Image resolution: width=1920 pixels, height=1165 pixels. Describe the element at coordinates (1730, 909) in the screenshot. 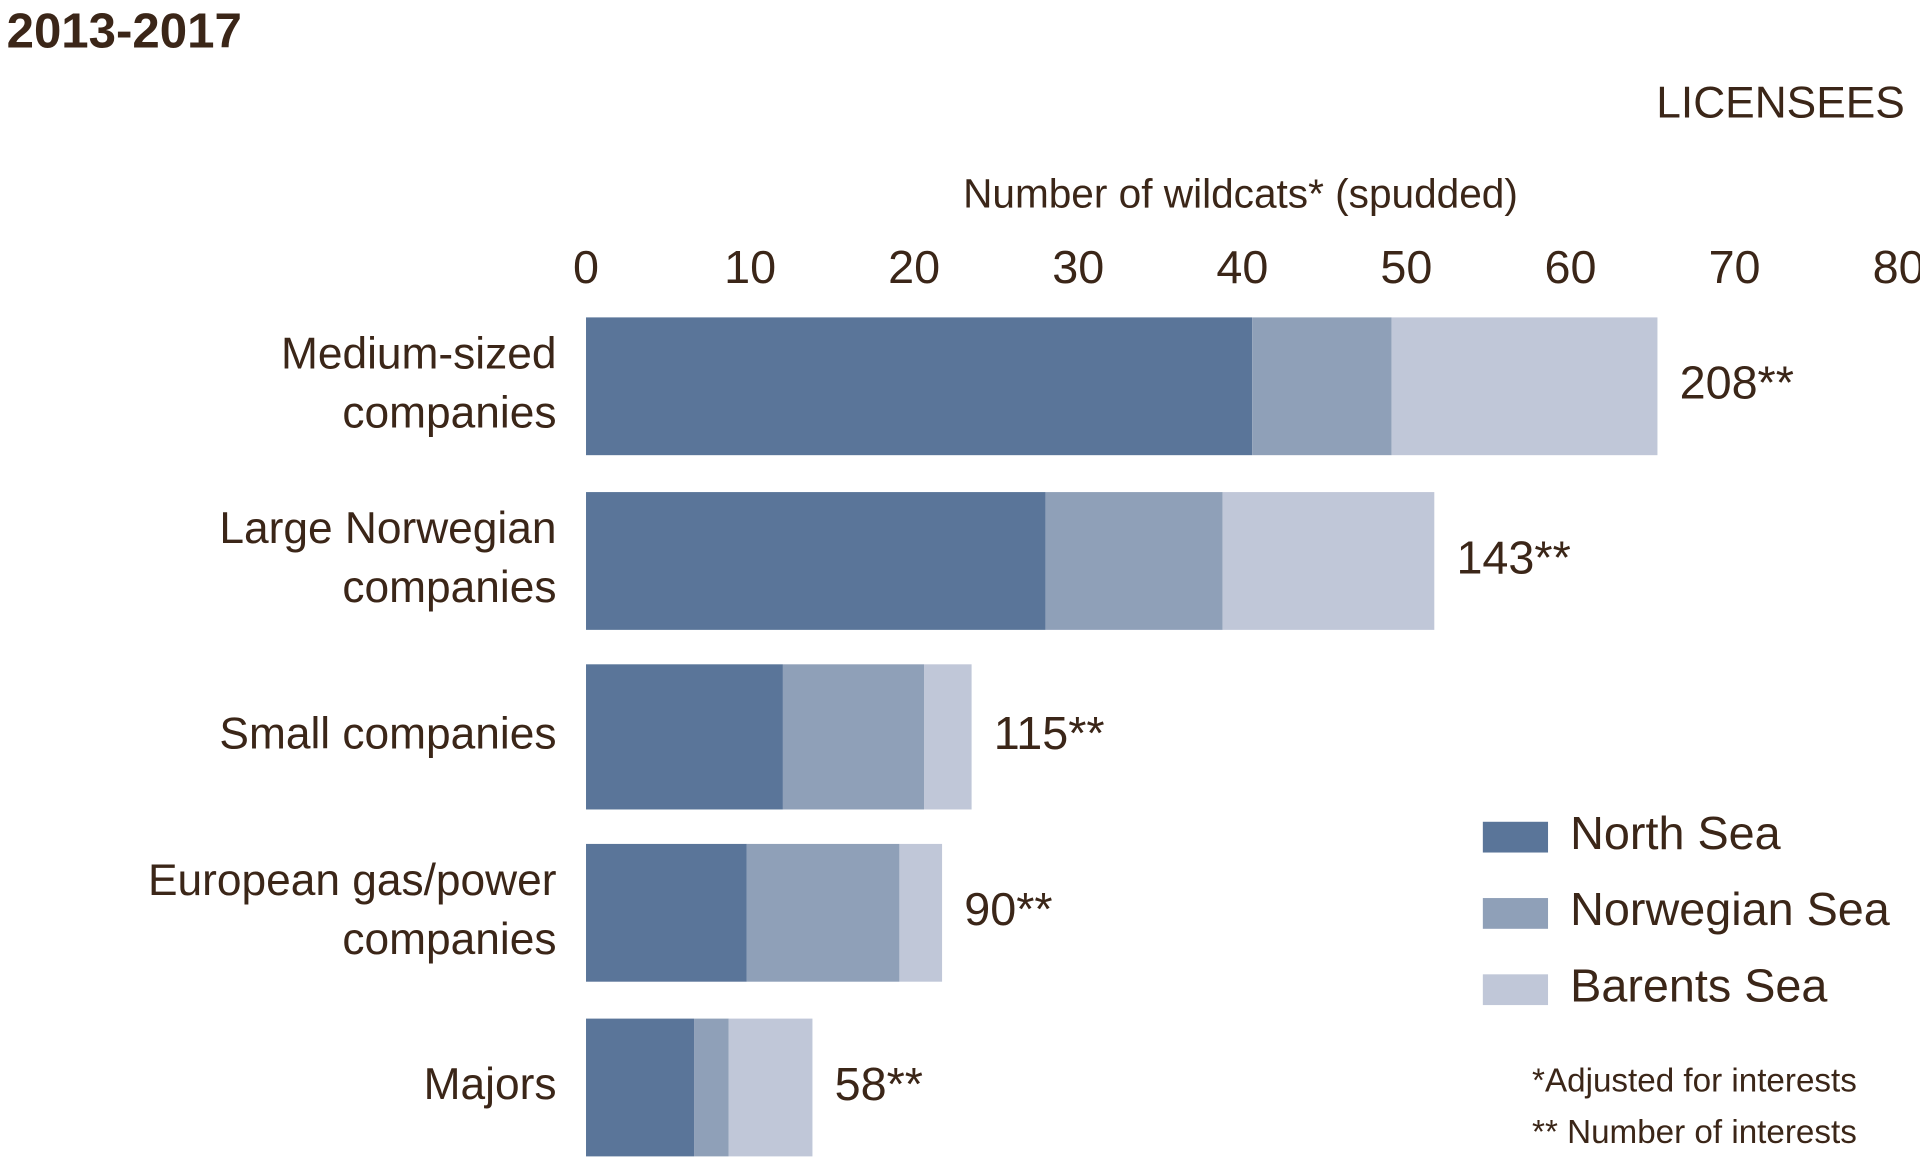

I see `legend-label: Norwegian Sea` at that location.